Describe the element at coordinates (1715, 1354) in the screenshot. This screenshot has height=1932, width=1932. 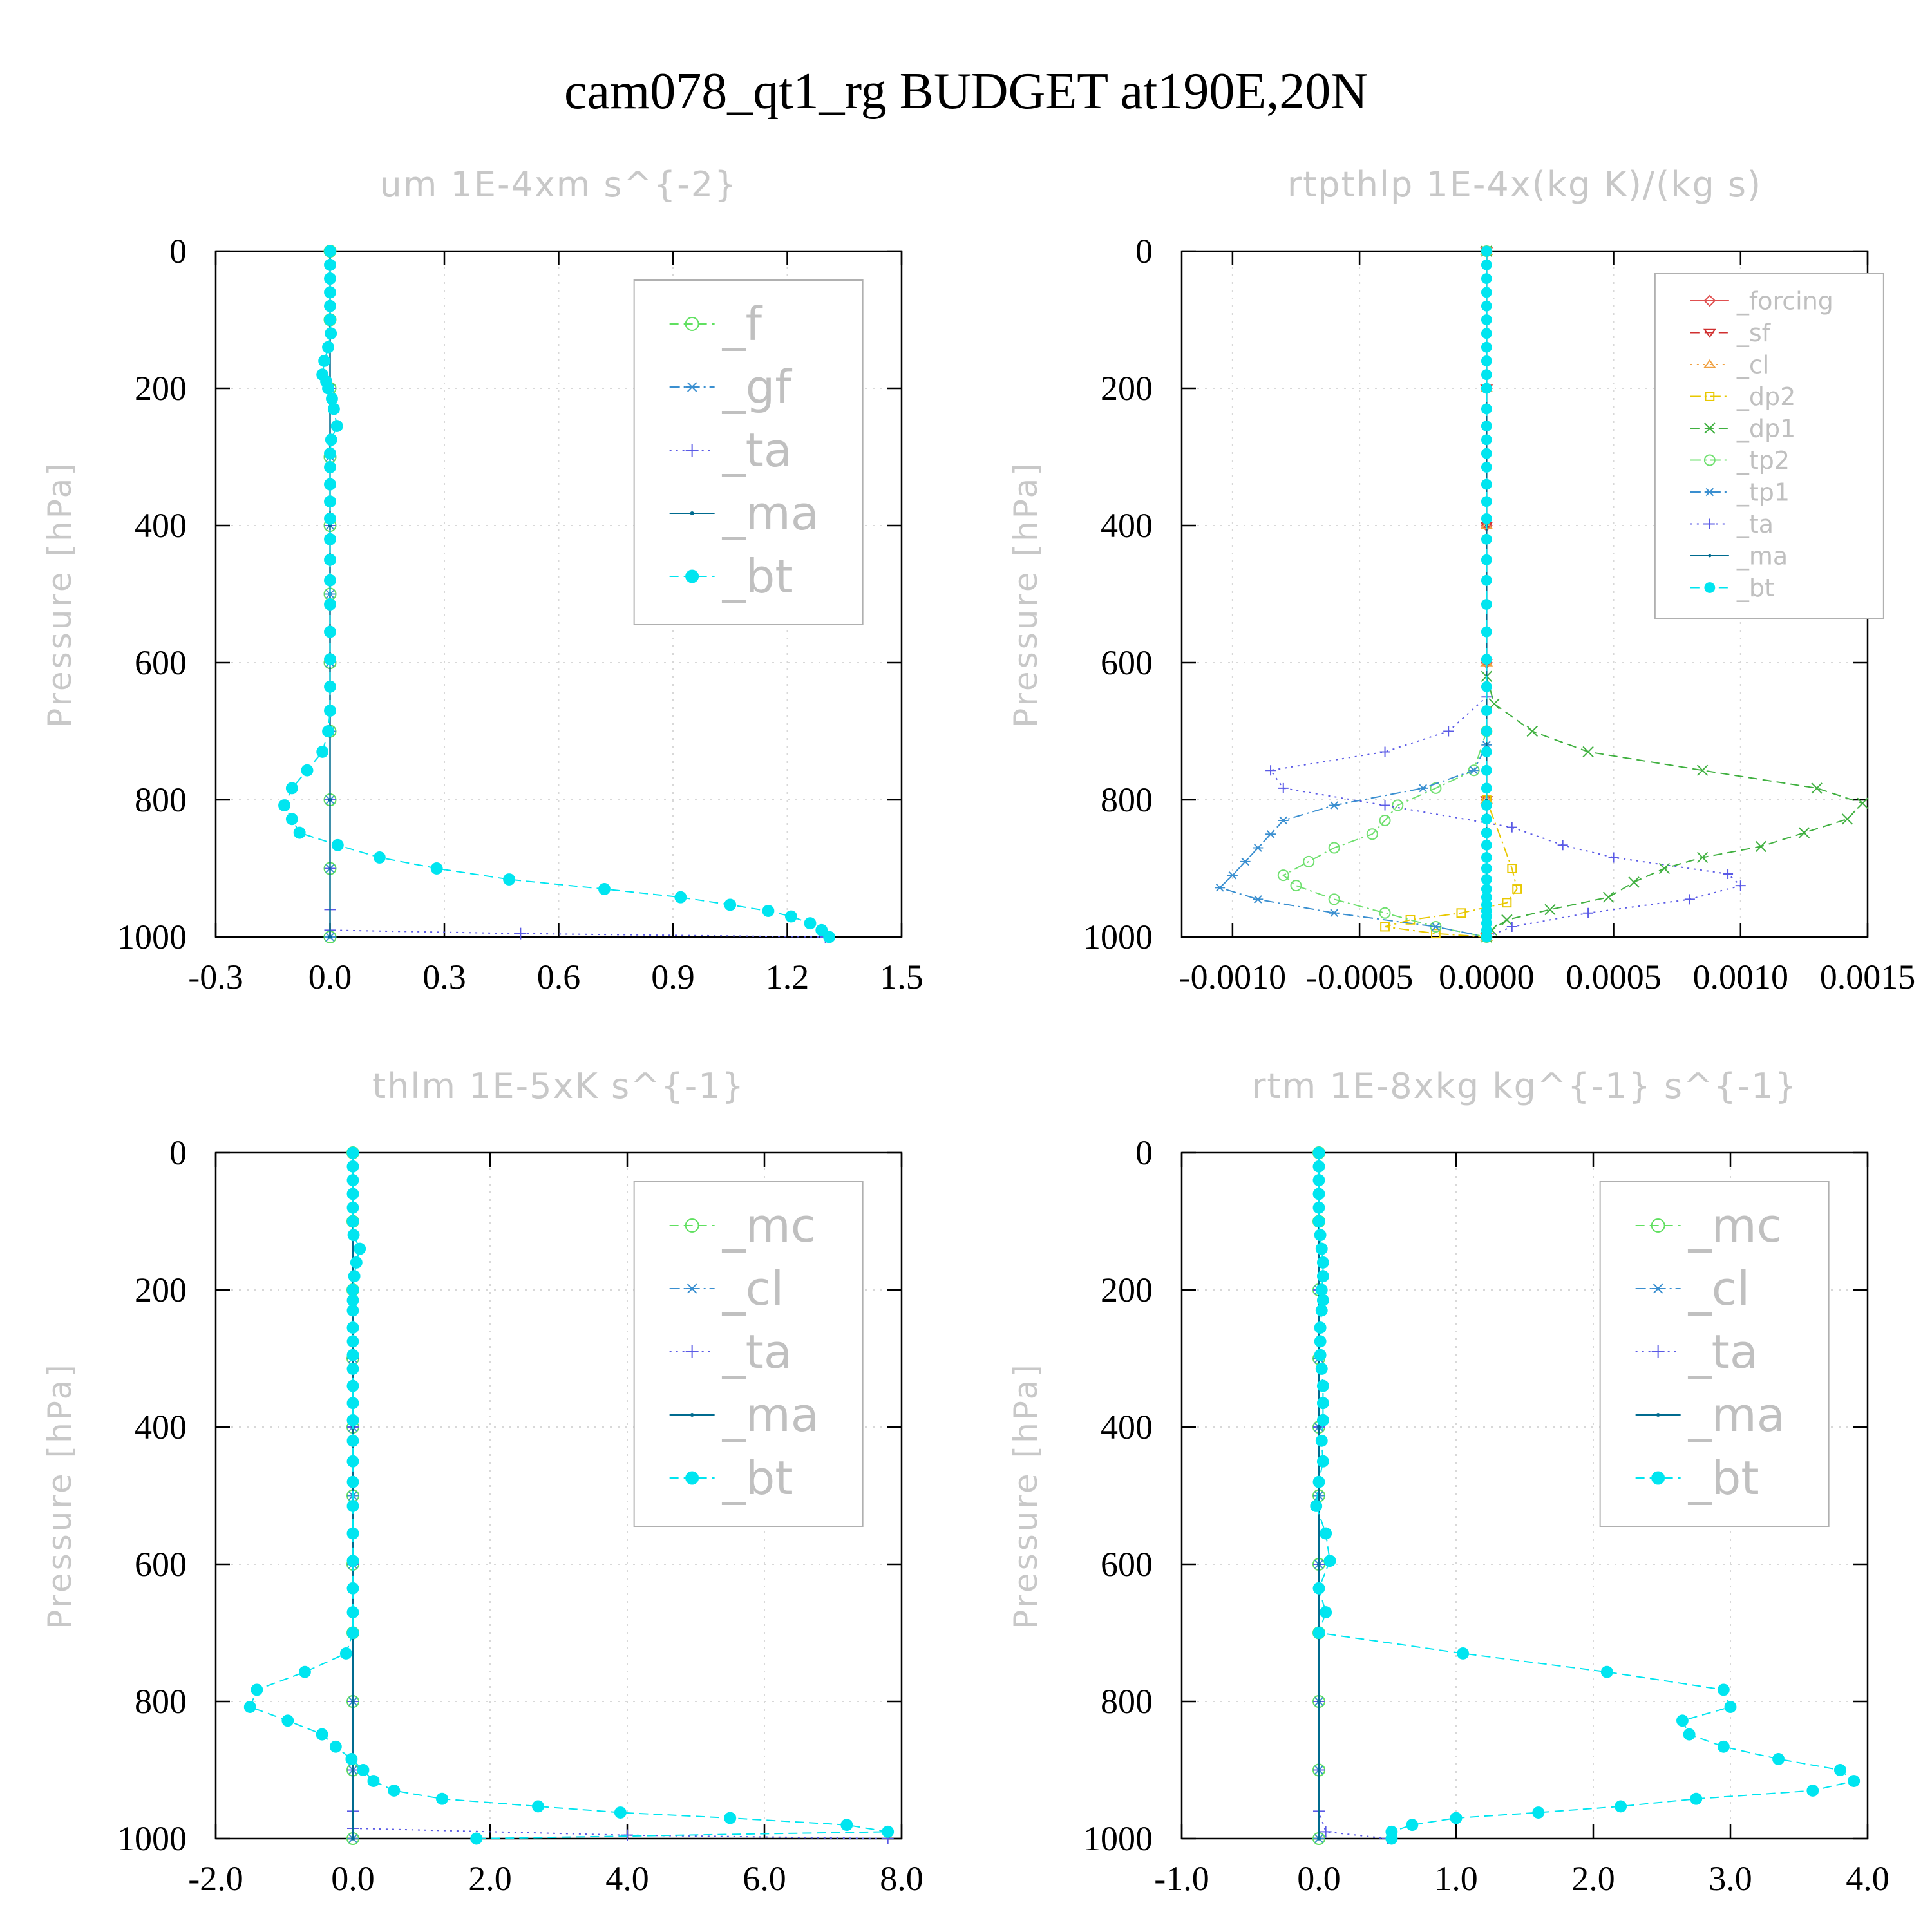
I see `legend: _mc _cl _ta _ma _bt` at that location.